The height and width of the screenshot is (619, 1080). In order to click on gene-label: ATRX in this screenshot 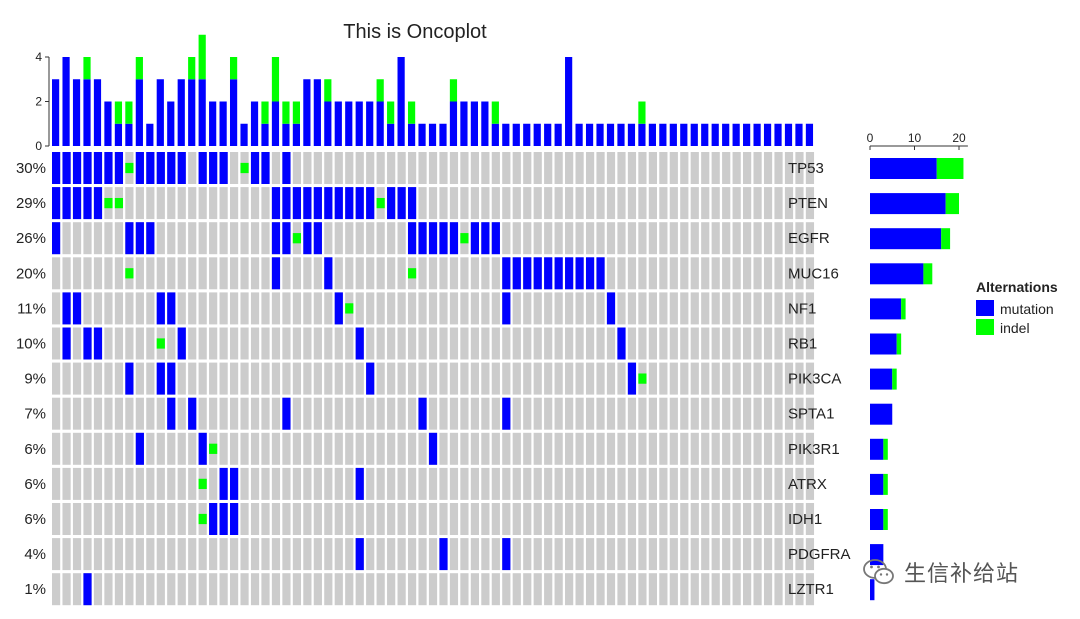, I will do `click(807, 484)`.